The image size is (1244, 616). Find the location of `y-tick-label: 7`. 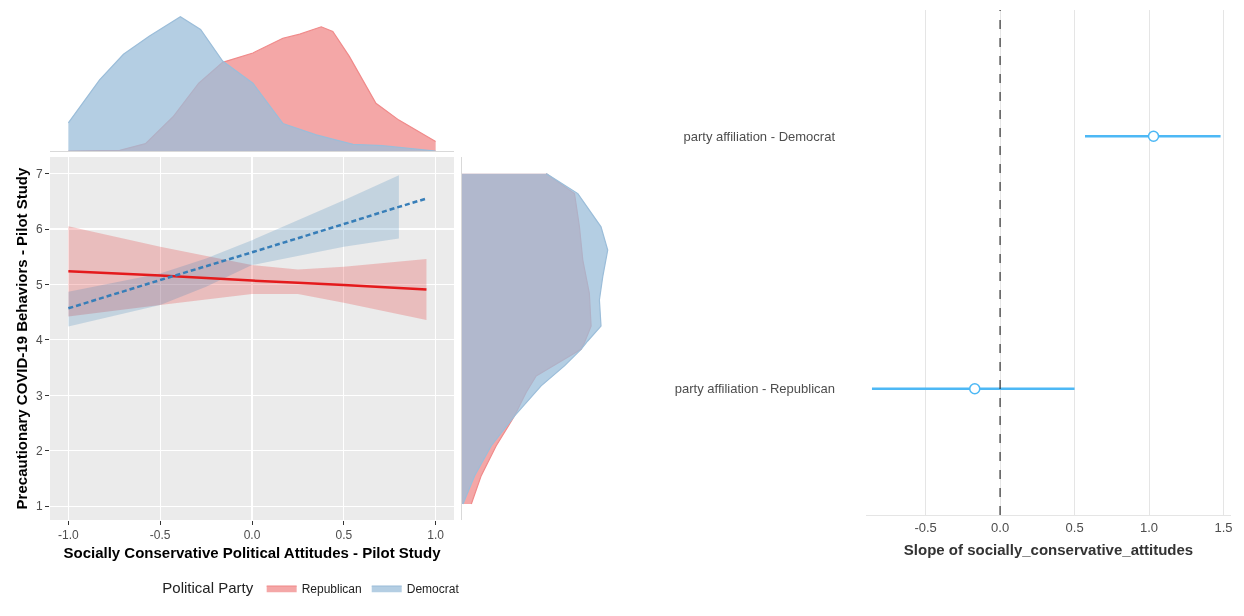

y-tick-label: 7 is located at coordinates (39, 173).